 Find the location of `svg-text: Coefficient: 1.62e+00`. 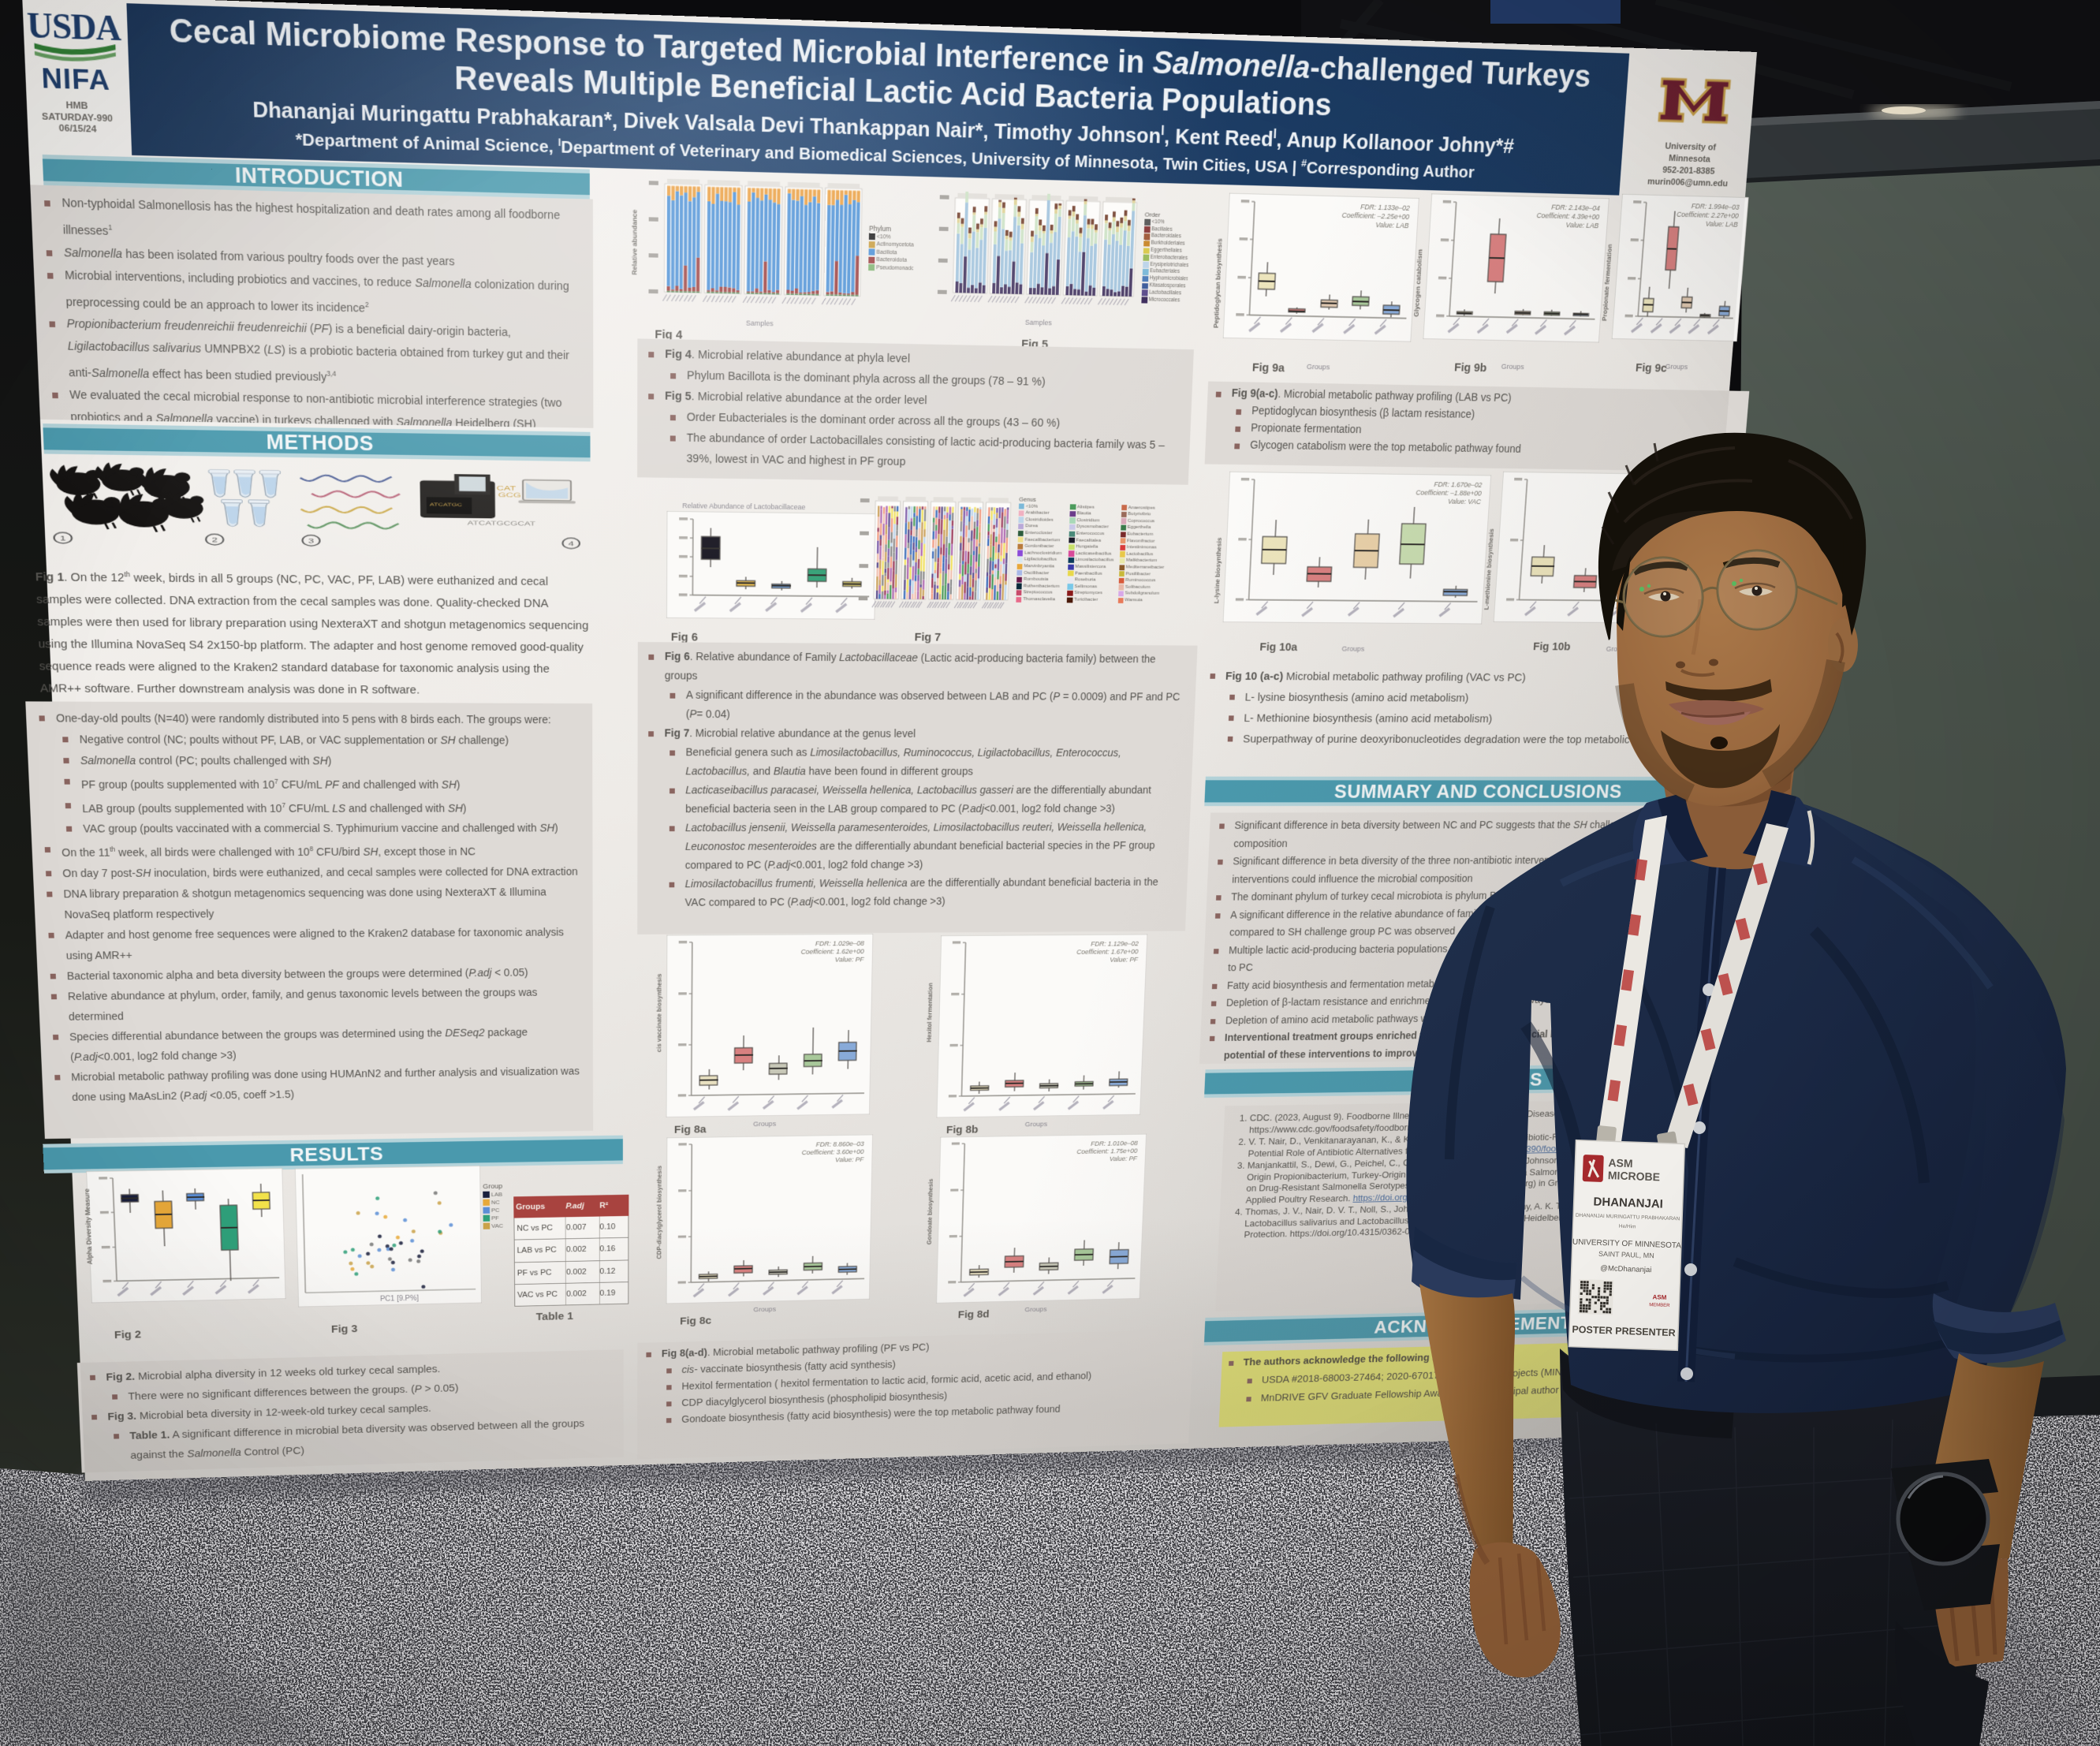

svg-text: Coefficient: 1.62e+00 is located at coordinates (833, 952).